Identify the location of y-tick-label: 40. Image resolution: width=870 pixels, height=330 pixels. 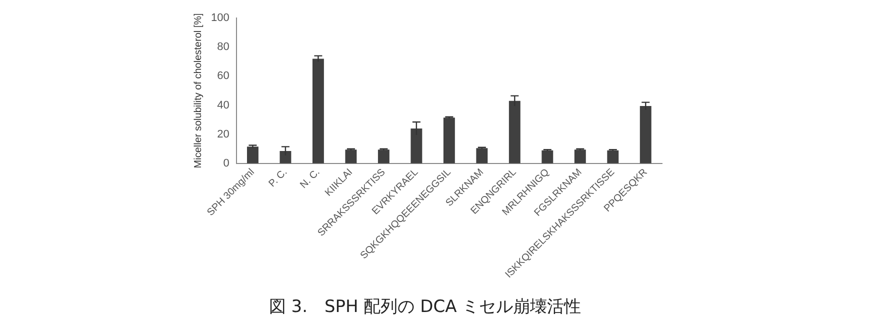
(223, 105).